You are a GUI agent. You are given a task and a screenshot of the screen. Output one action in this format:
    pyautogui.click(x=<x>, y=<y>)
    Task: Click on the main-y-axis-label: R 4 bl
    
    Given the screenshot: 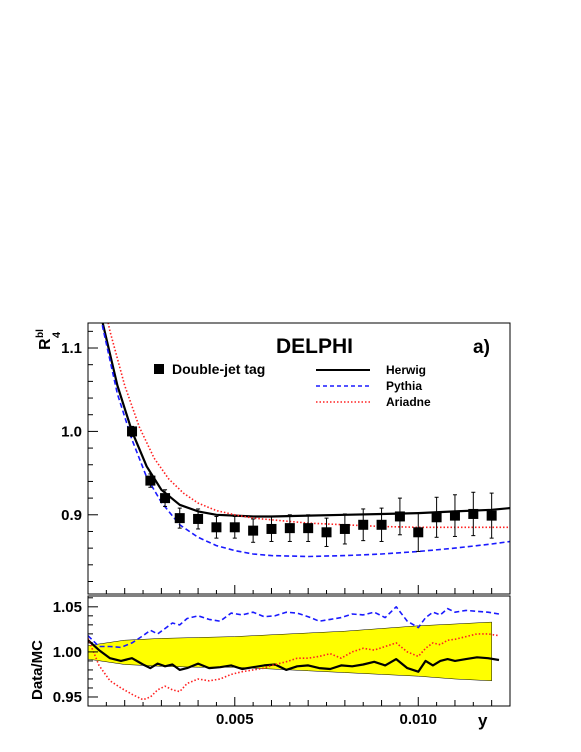 What is the action you would take?
    pyautogui.click(x=49, y=339)
    